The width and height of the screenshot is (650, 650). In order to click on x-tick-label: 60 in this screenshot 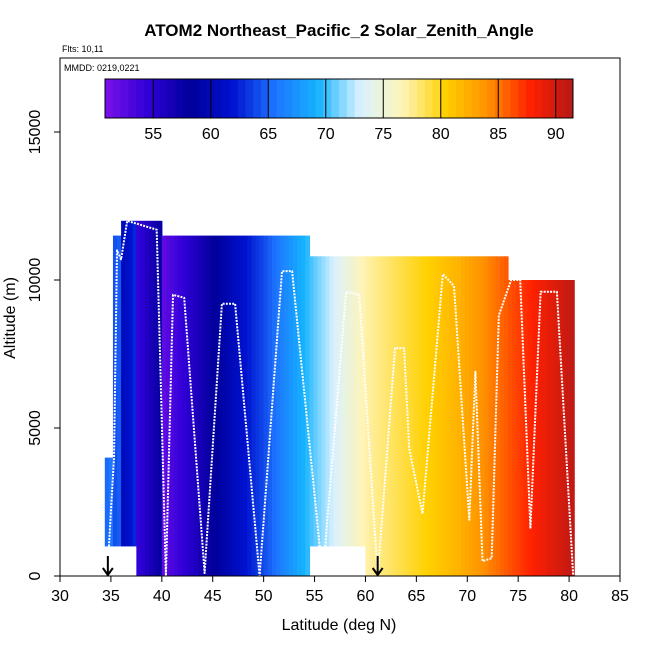, I will do `click(366, 596)`.